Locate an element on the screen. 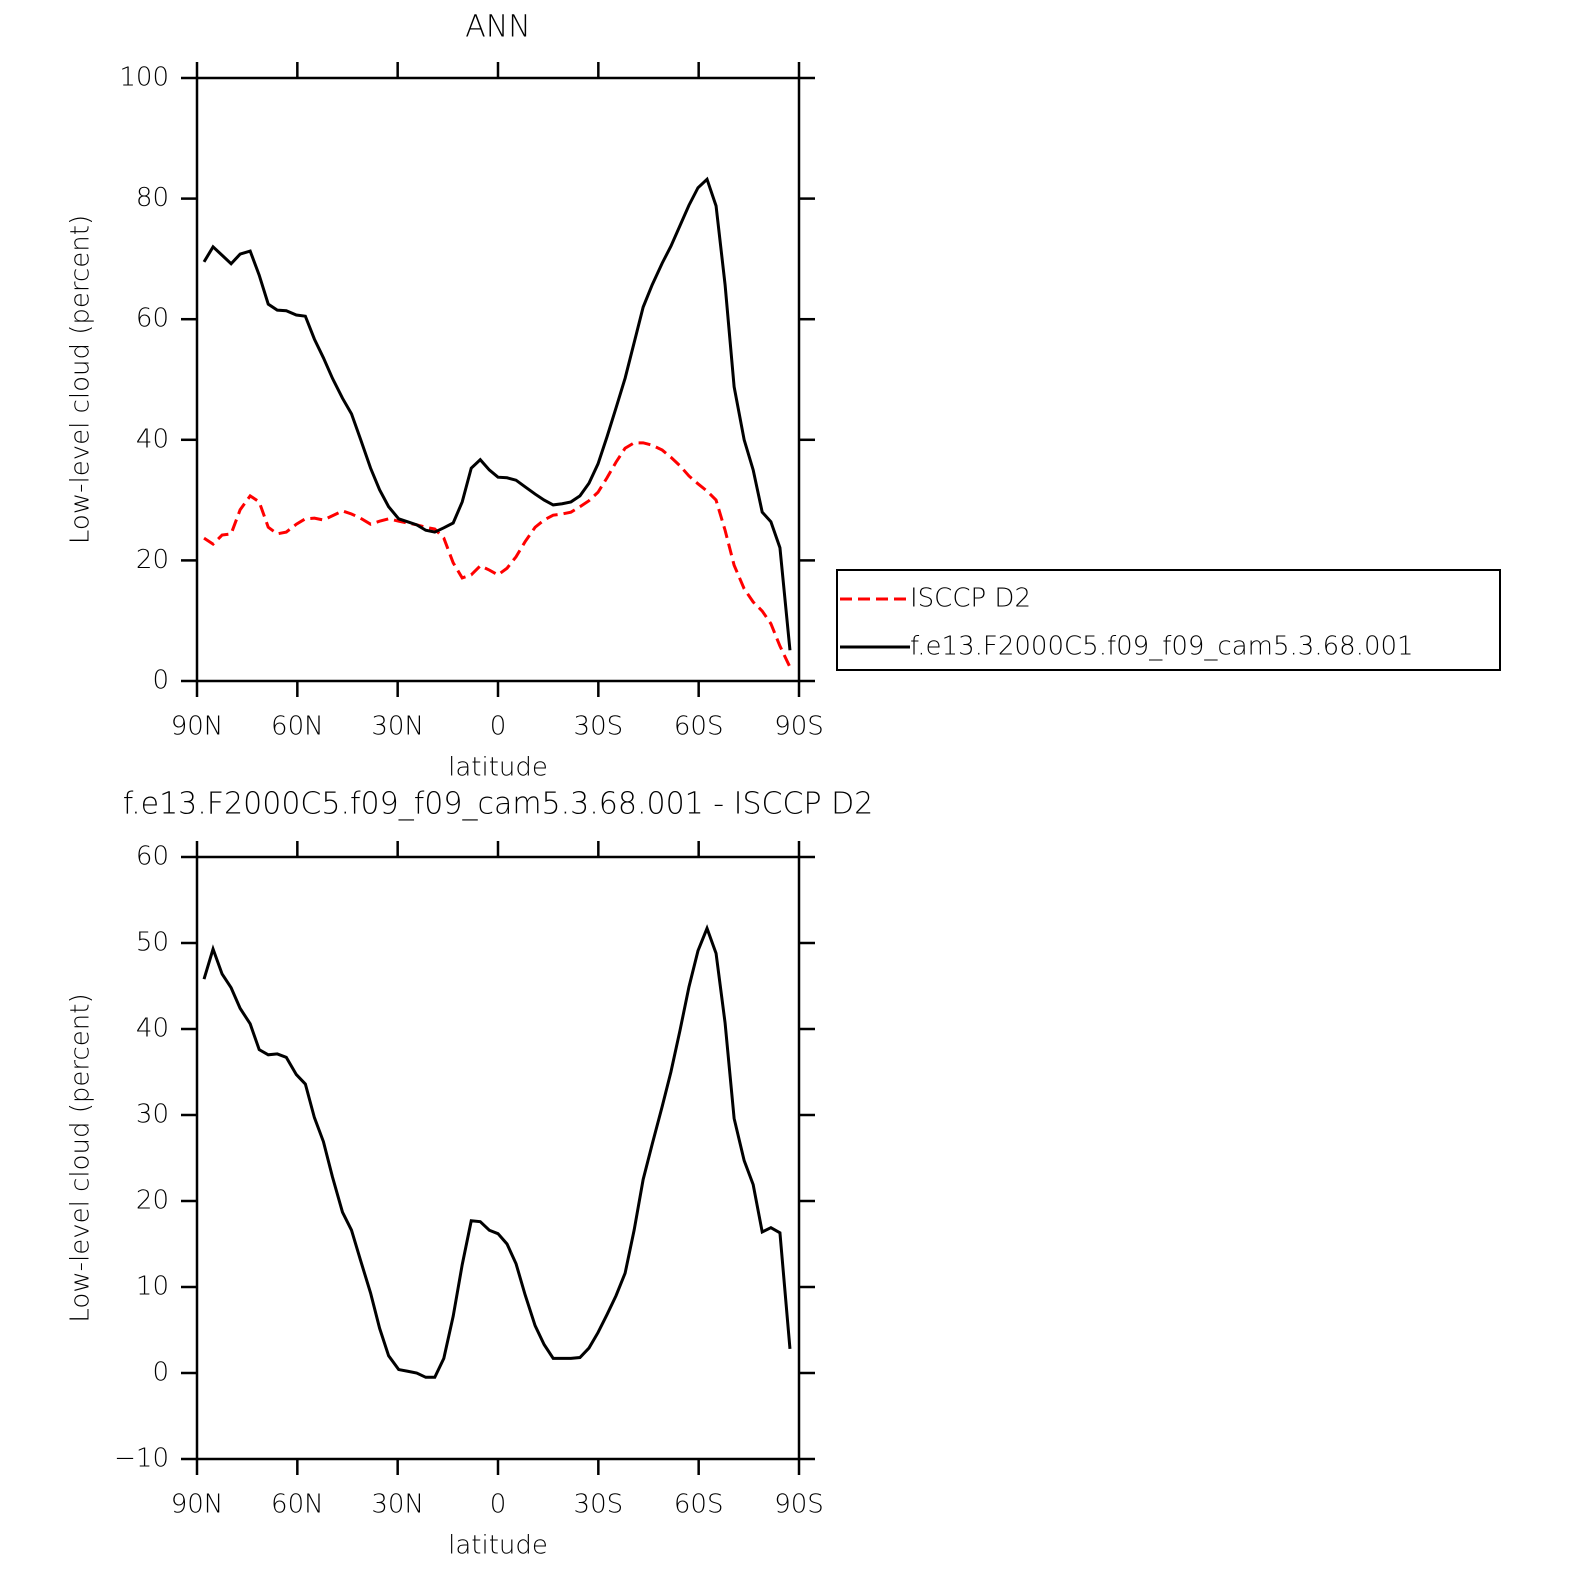 This screenshot has width=1574, height=1574. legend-label: f.e13.F2000C5.f09_f09_cam5.3.68.001 is located at coordinates (1162, 647).